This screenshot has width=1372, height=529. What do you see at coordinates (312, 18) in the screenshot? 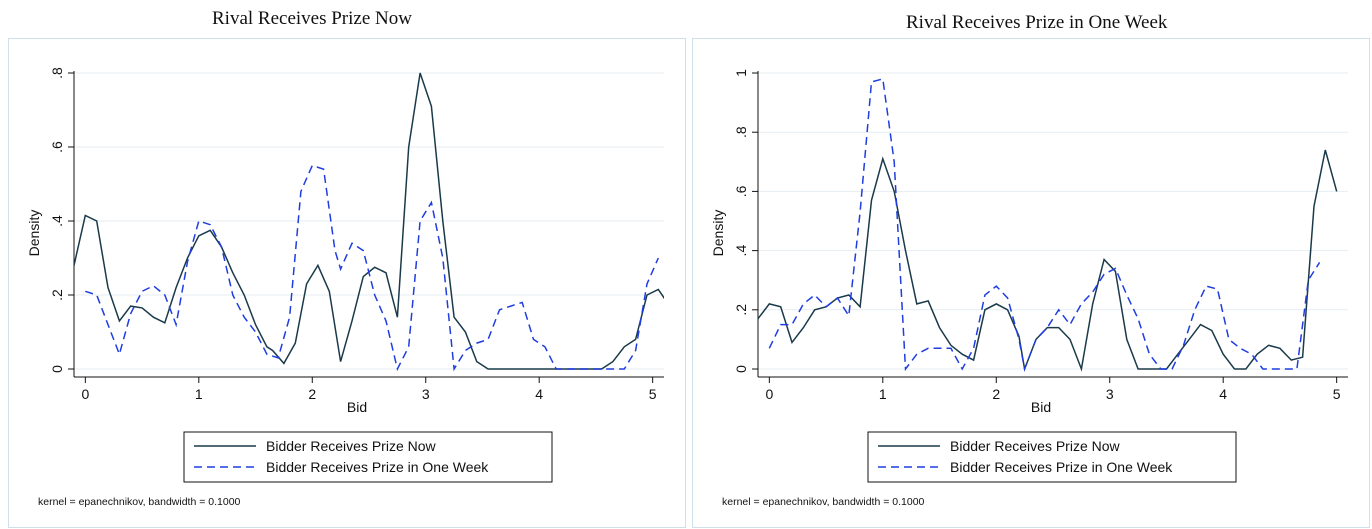
I see `left-chart-title: Rival Receives Prize Now` at bounding box center [312, 18].